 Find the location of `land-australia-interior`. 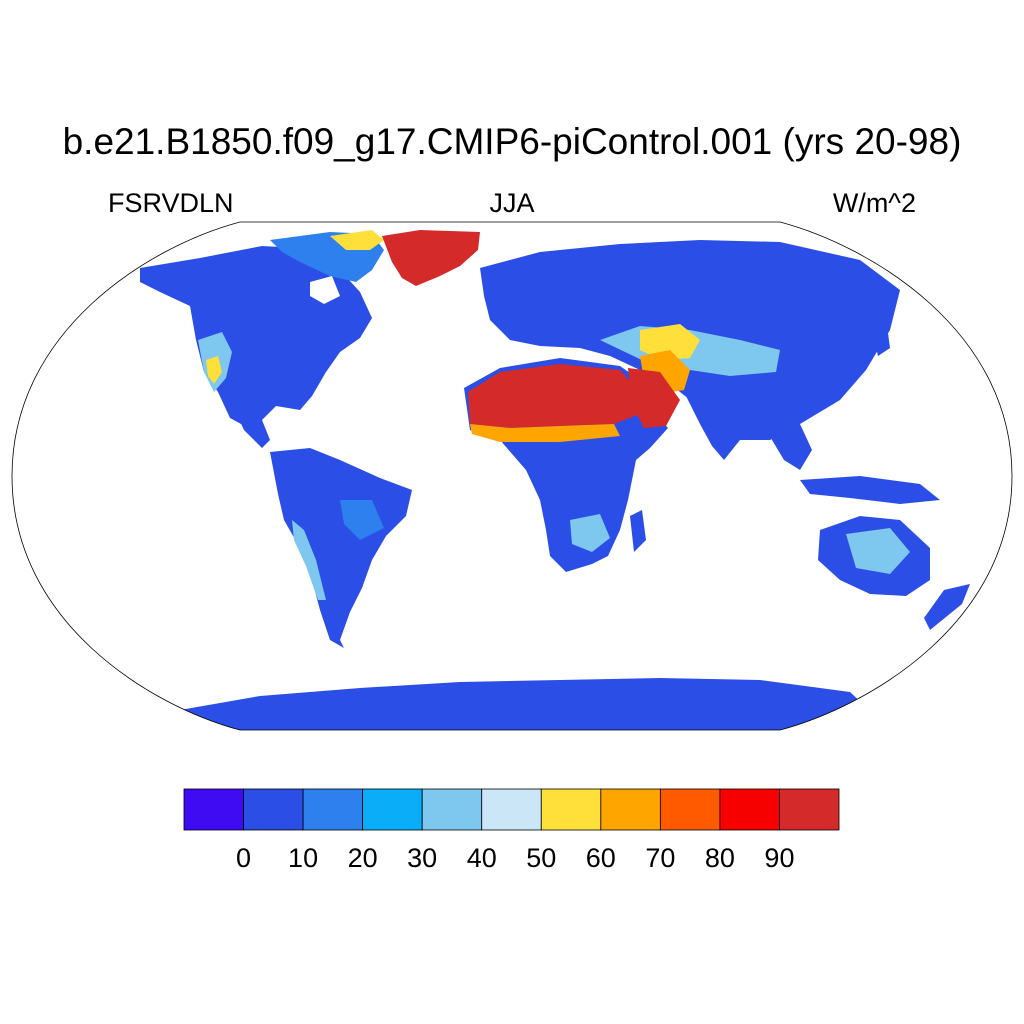

land-australia-interior is located at coordinates (878, 551).